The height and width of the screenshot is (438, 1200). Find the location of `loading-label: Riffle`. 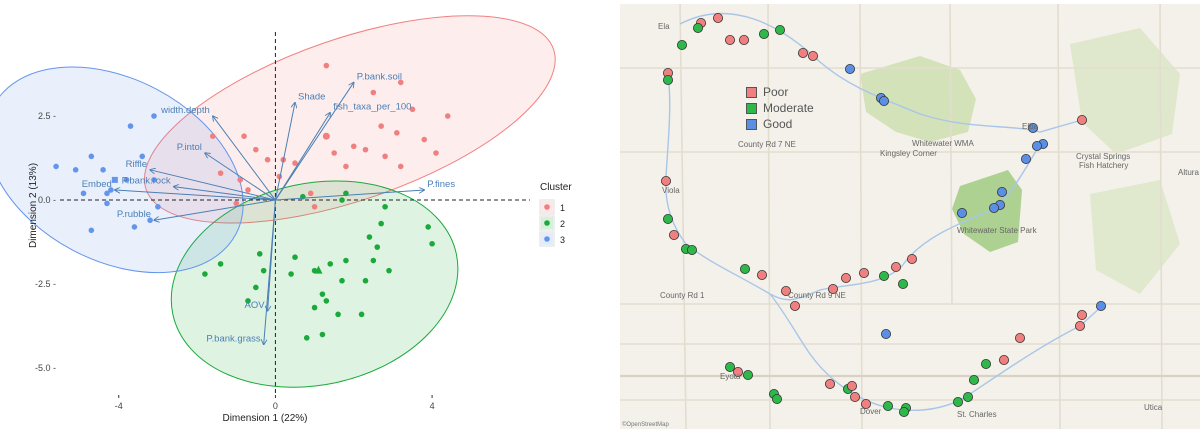

loading-label: Riffle is located at coordinates (136, 164).